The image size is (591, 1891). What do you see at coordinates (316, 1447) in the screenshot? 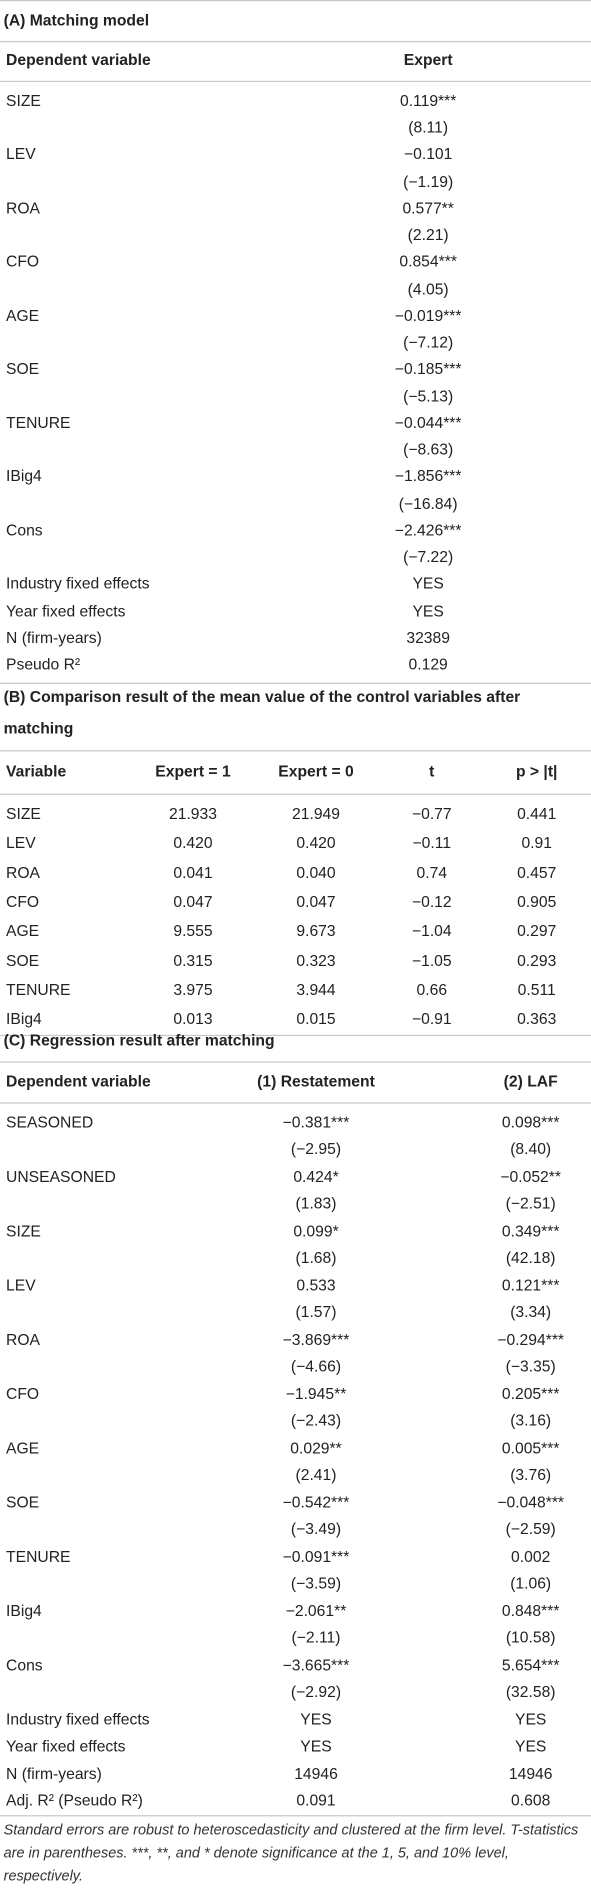
I see `cell: 0.029**` at bounding box center [316, 1447].